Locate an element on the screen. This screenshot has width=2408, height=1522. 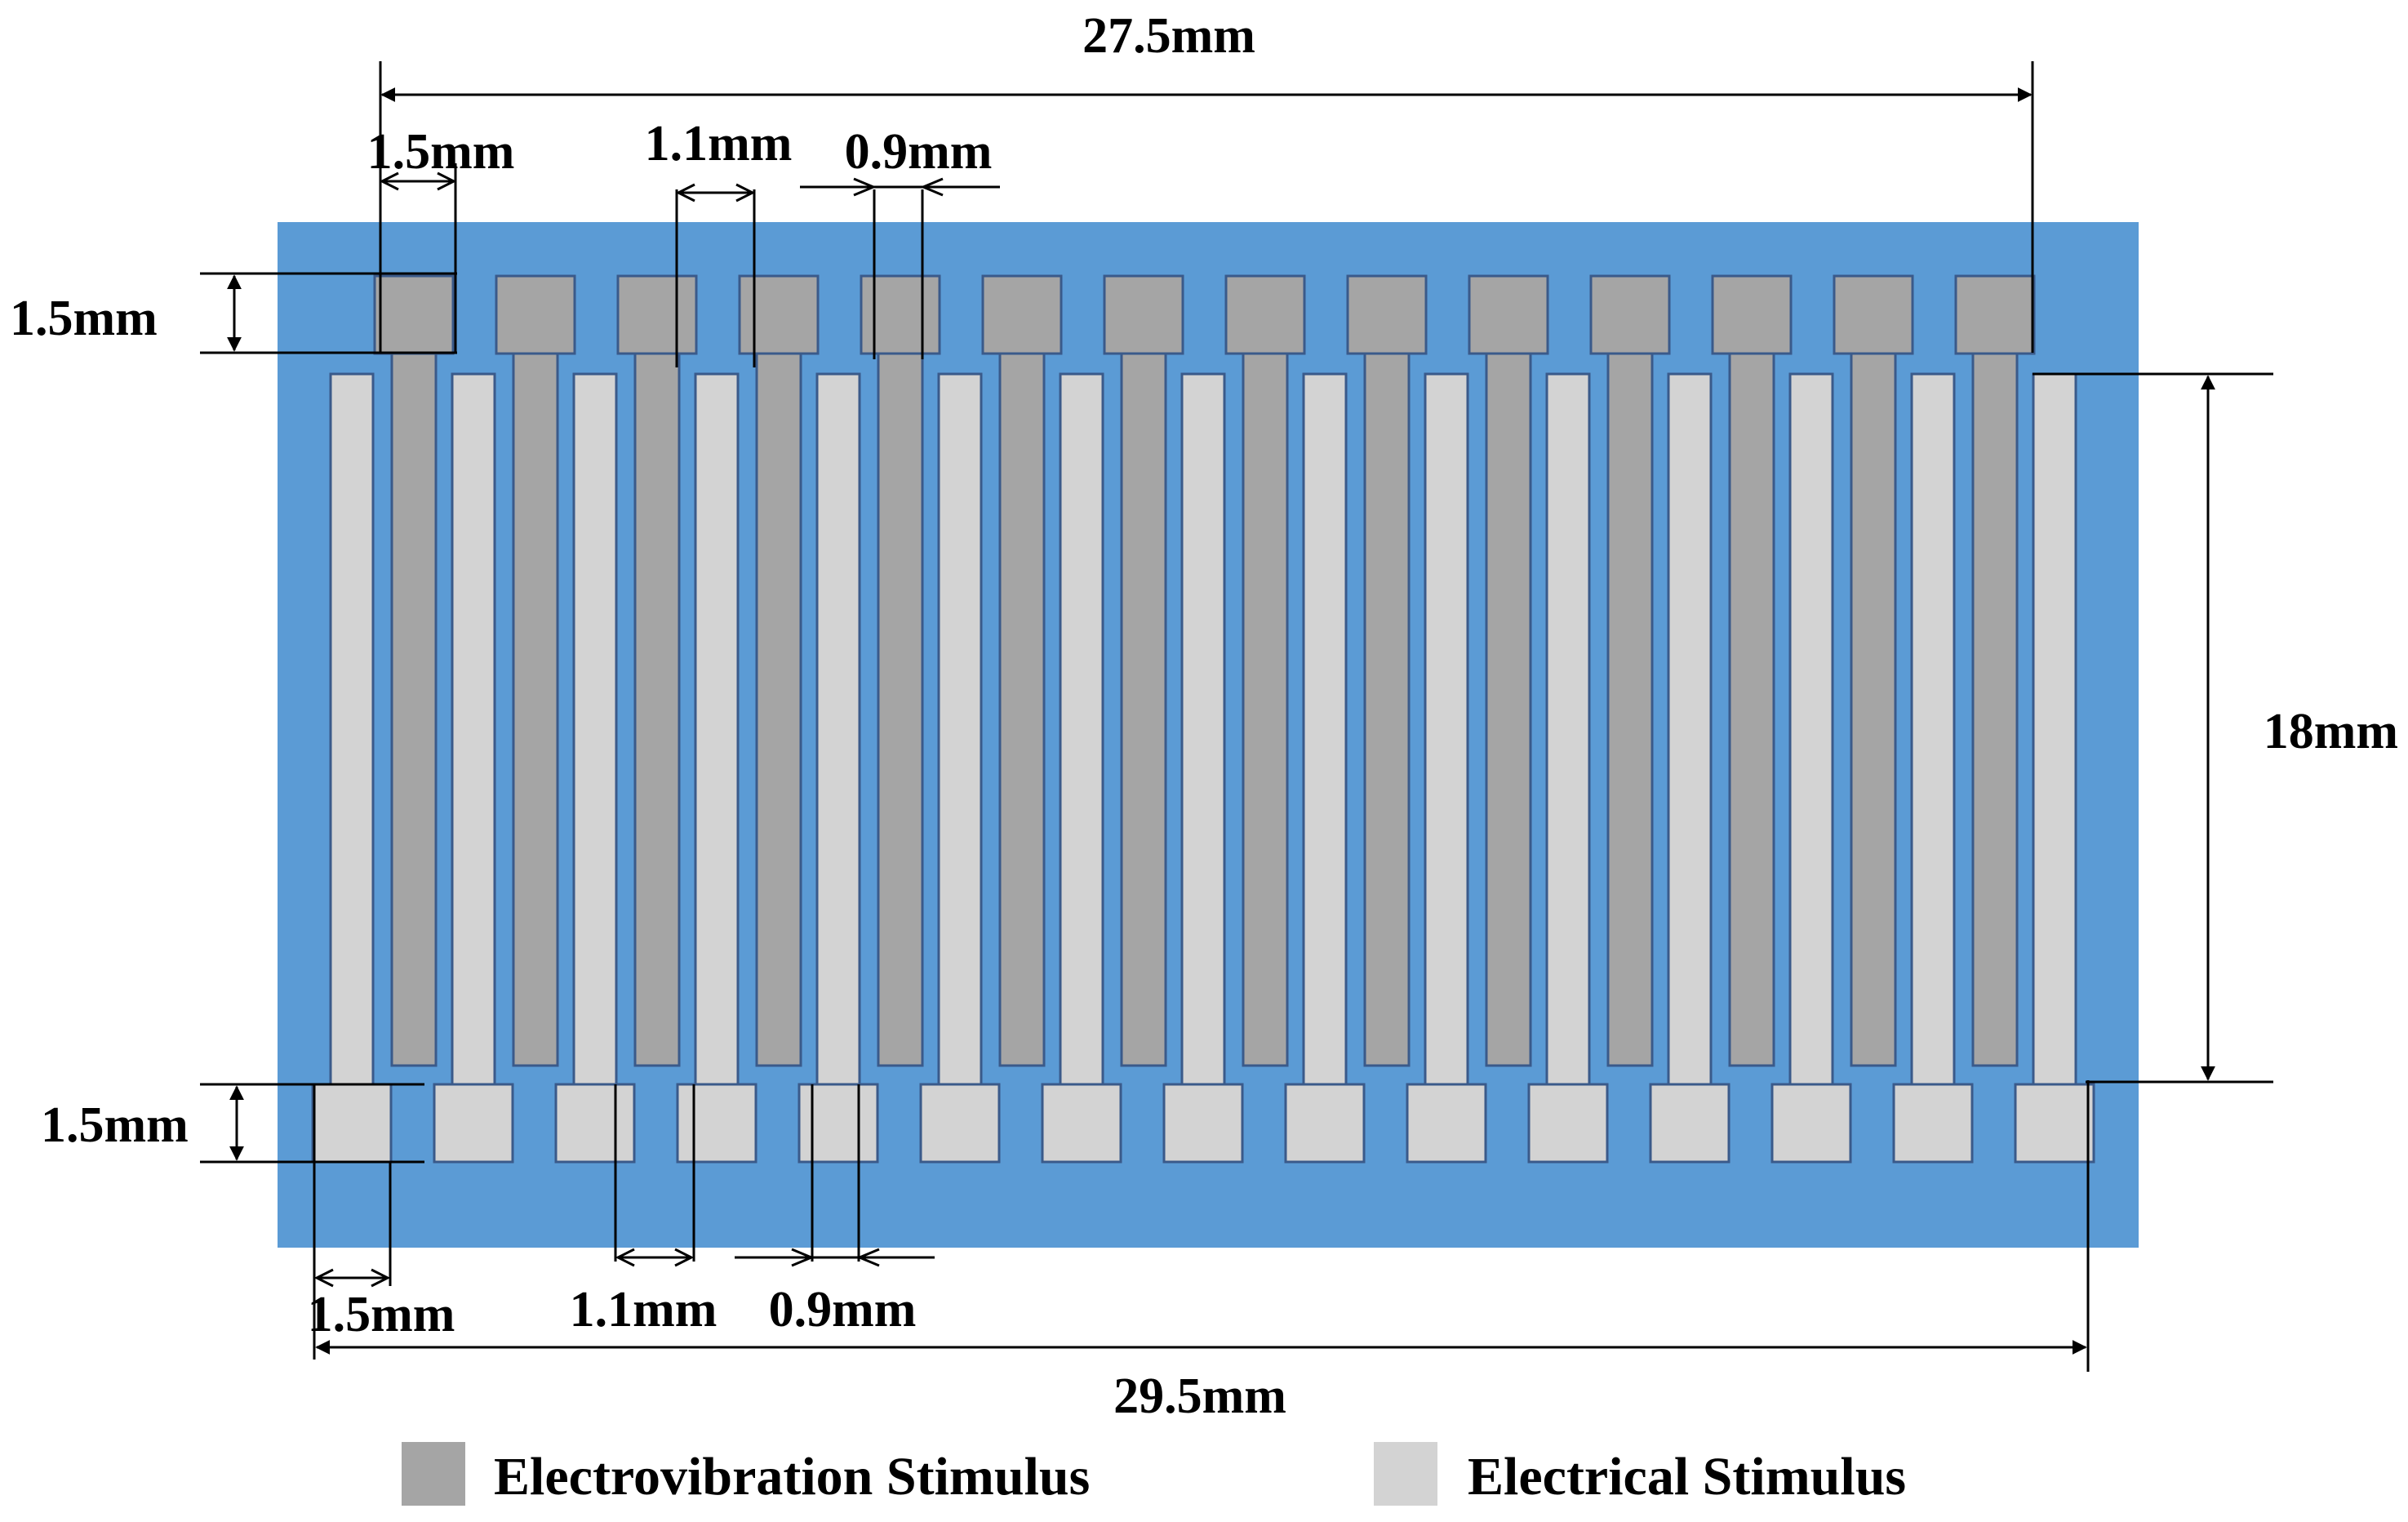
dim-bottom-pad-width-label: 1.5mm is located at coordinates (381, 1314).